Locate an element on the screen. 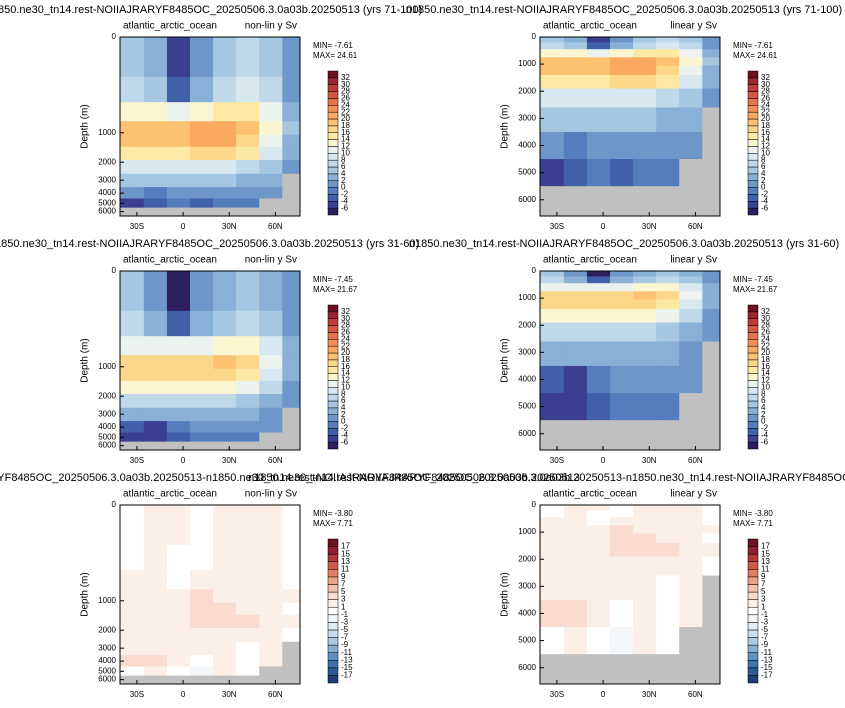  colorbar-label: 0 is located at coordinates (343, 421).